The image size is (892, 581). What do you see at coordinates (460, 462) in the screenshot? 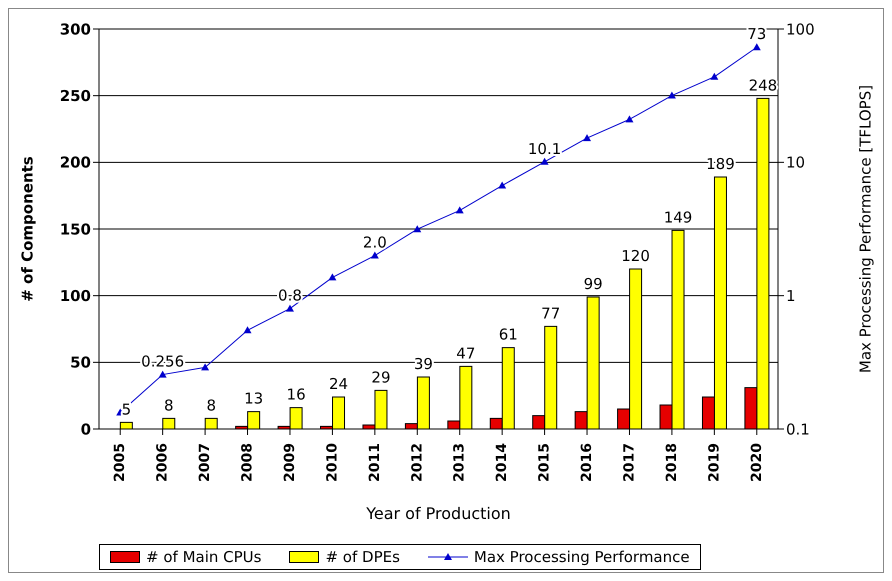
I see `x-tick-label: 2013` at bounding box center [460, 462].